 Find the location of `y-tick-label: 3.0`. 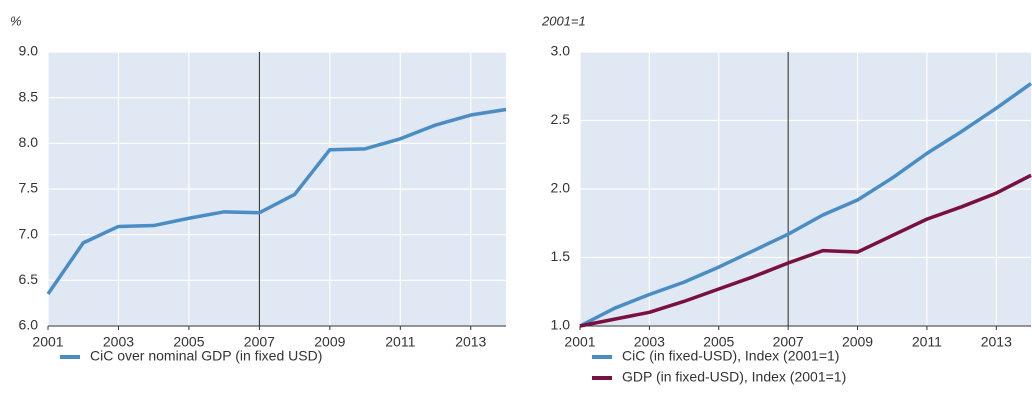

y-tick-label: 3.0 is located at coordinates (561, 51).